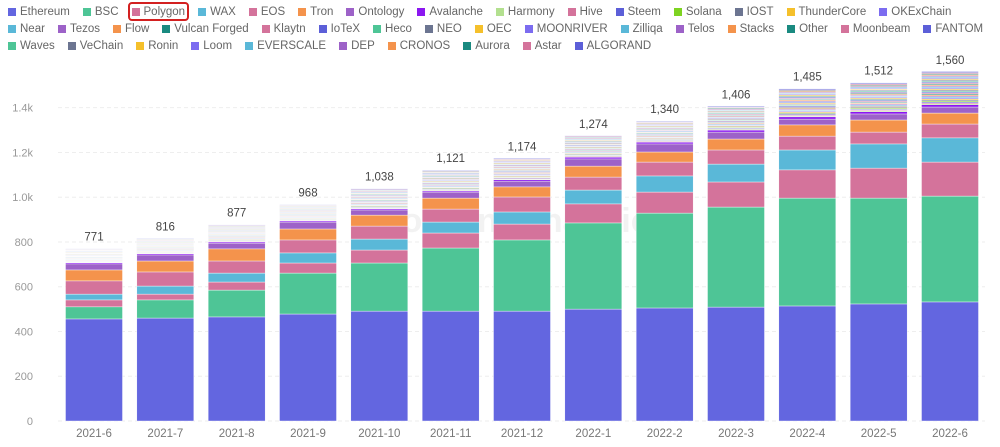 Image resolution: width=1000 pixels, height=447 pixels. I want to click on legend-item-other: Other, so click(807, 28).